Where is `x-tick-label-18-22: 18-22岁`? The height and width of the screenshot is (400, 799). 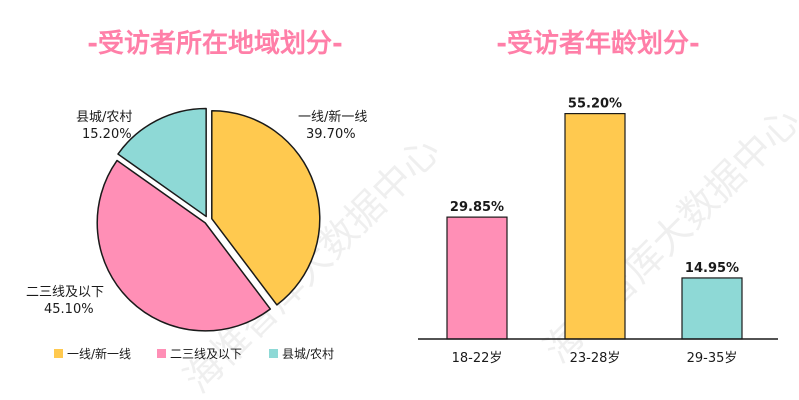 x-tick-label-18-22: 18-22岁 is located at coordinates (477, 358).